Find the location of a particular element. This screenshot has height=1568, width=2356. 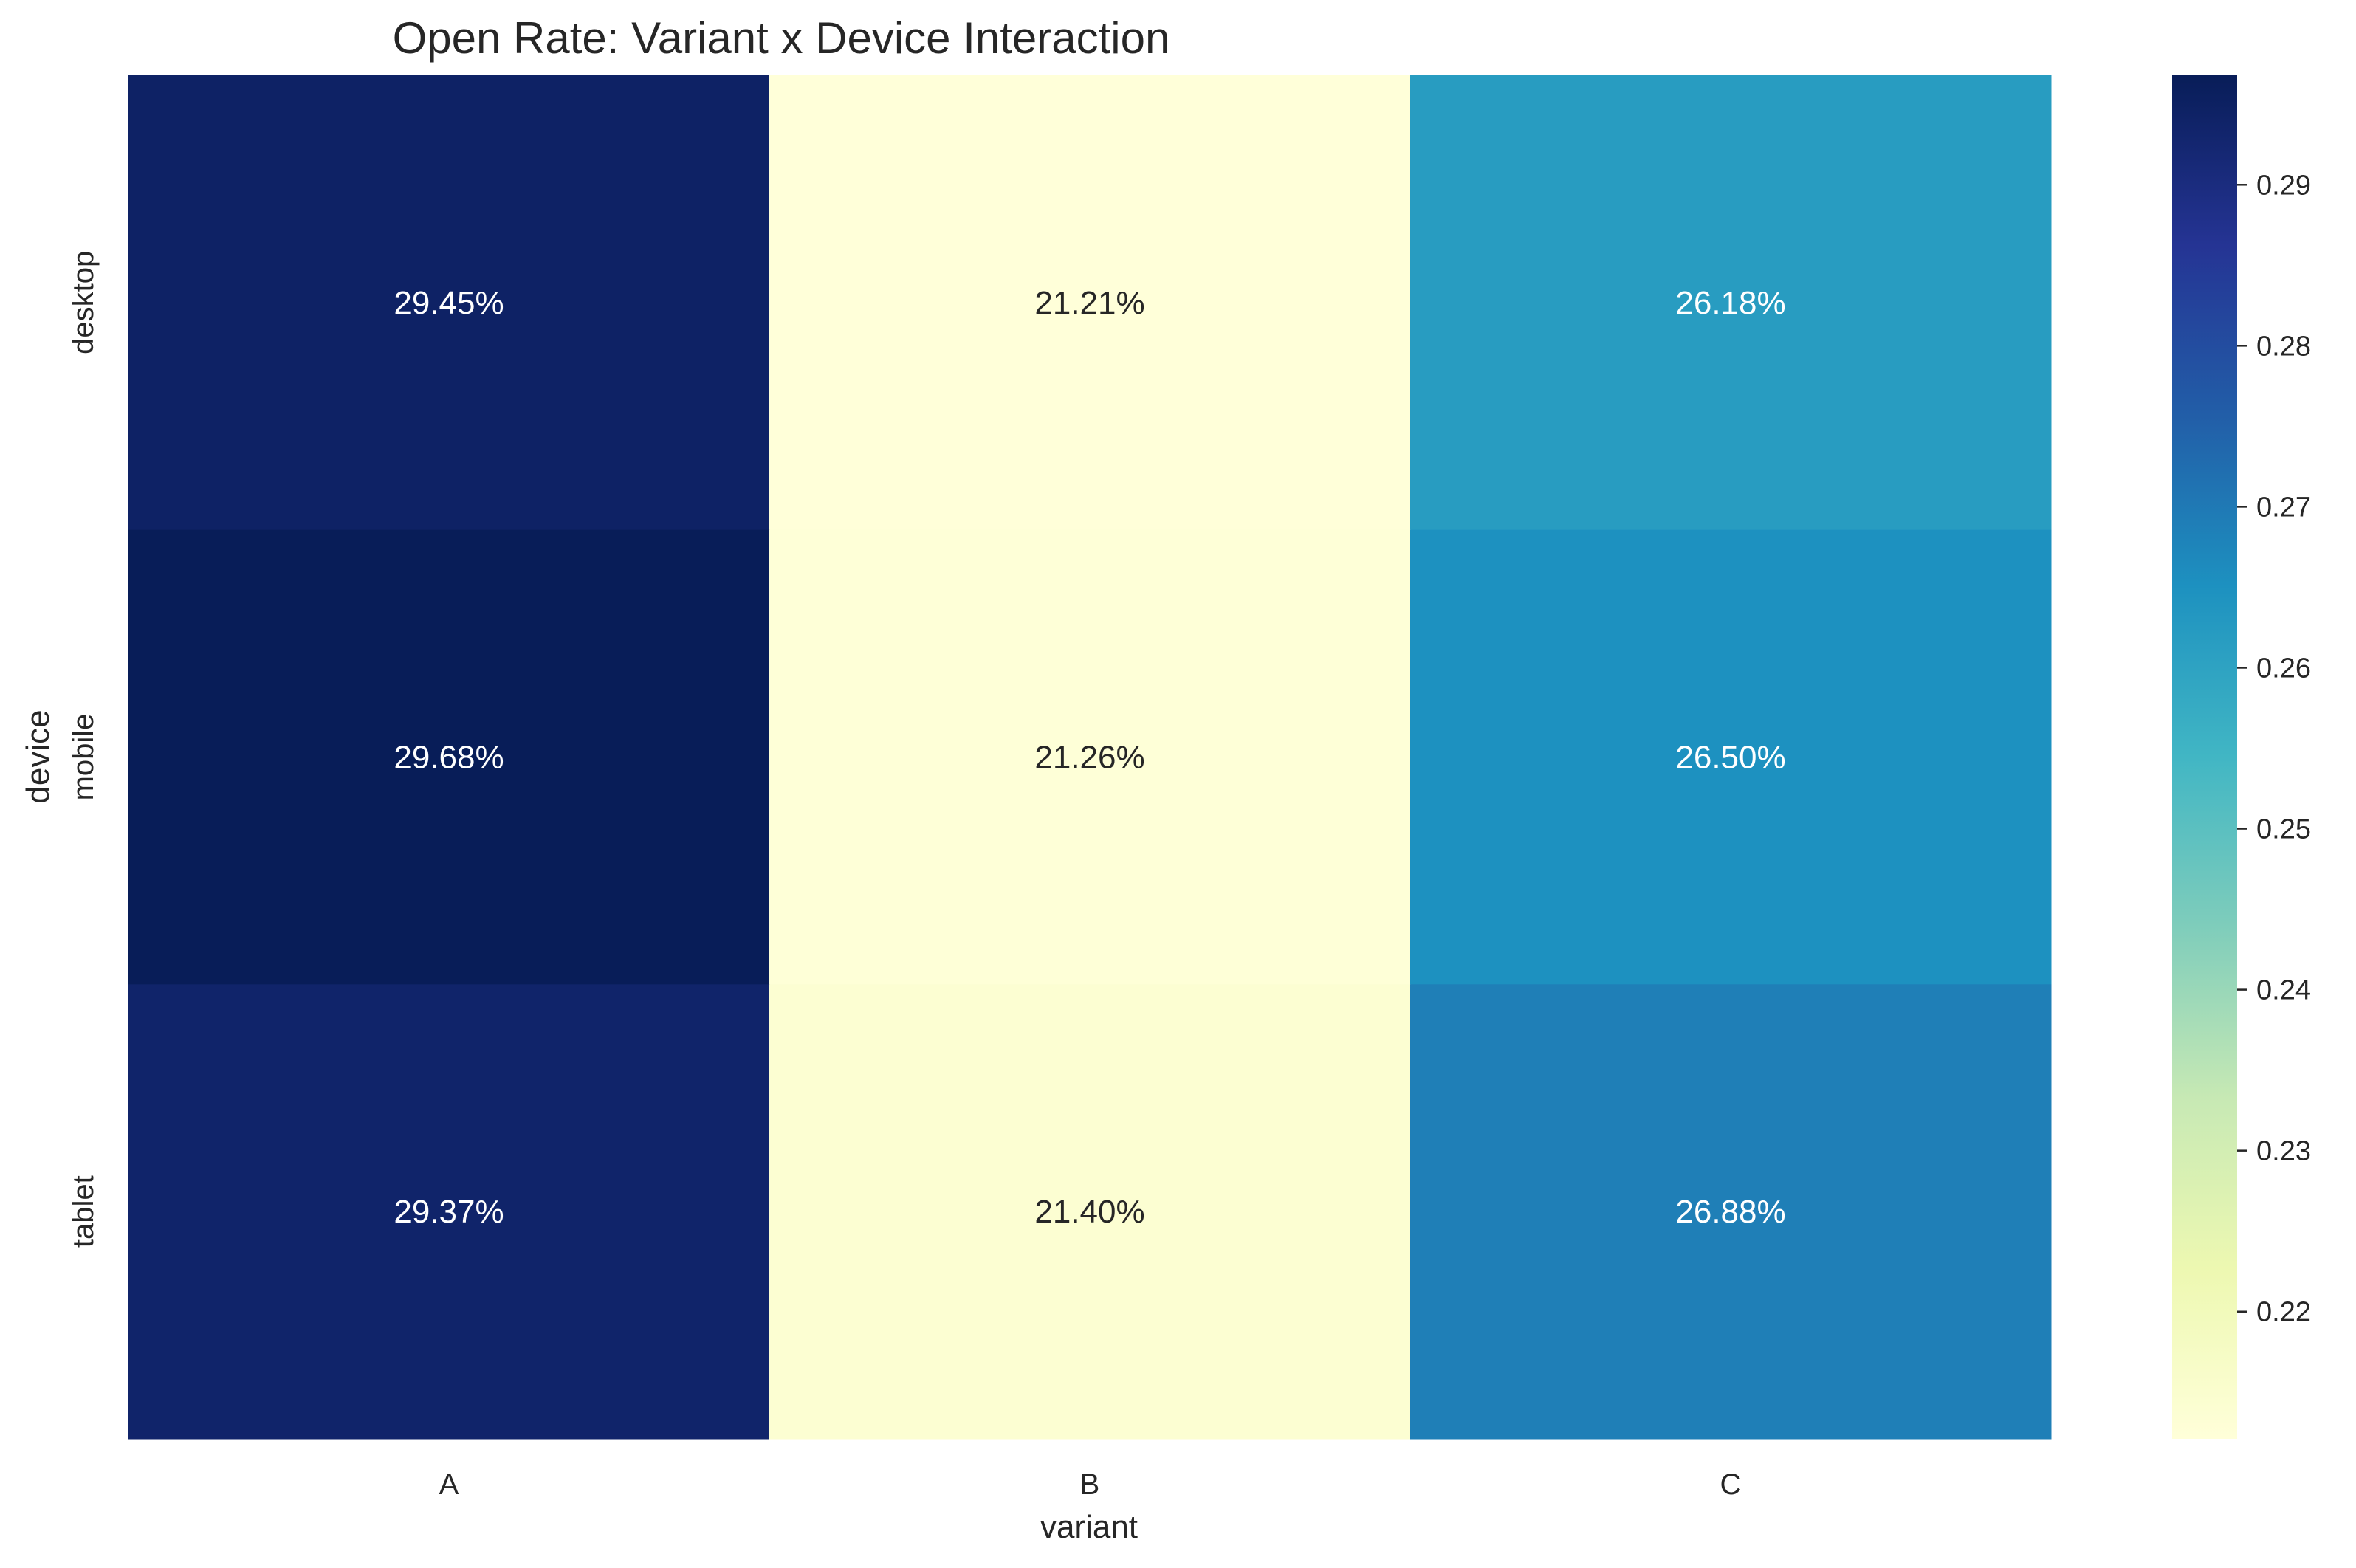

colorbar-tick-label: 0.29 is located at coordinates (2283, 186).